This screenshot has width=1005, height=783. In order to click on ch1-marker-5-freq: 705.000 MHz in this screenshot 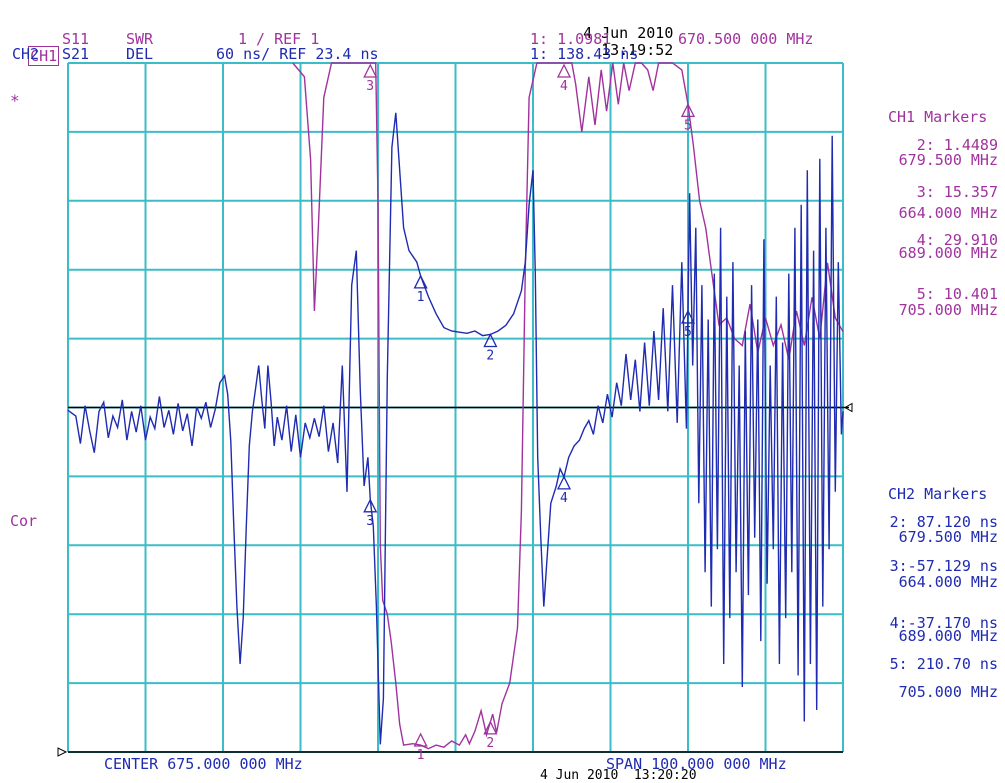, I will do `click(948, 310)`.